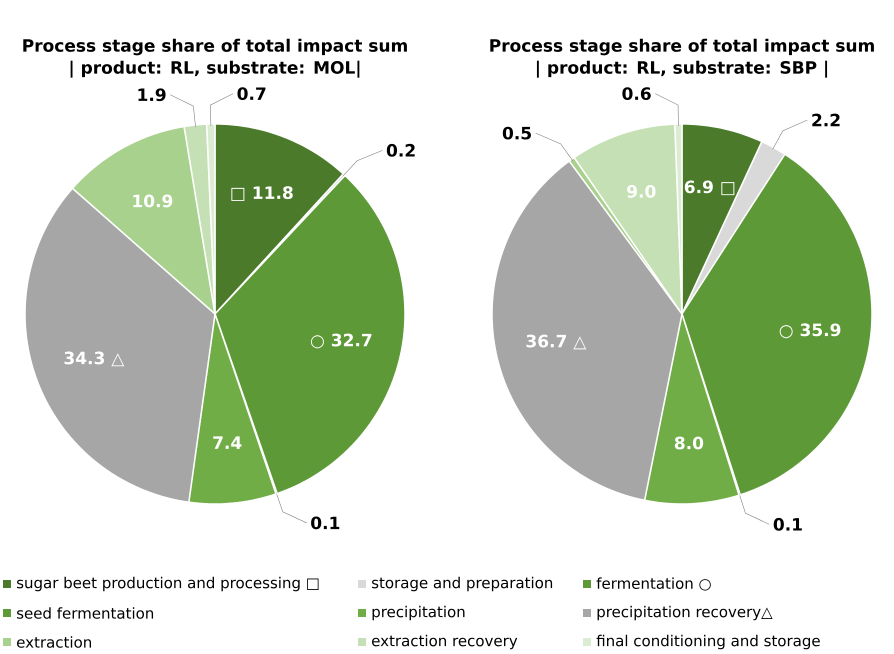 The height and width of the screenshot is (654, 894). Describe the element at coordinates (641, 191) in the screenshot. I see `data-label: 9.0` at that location.